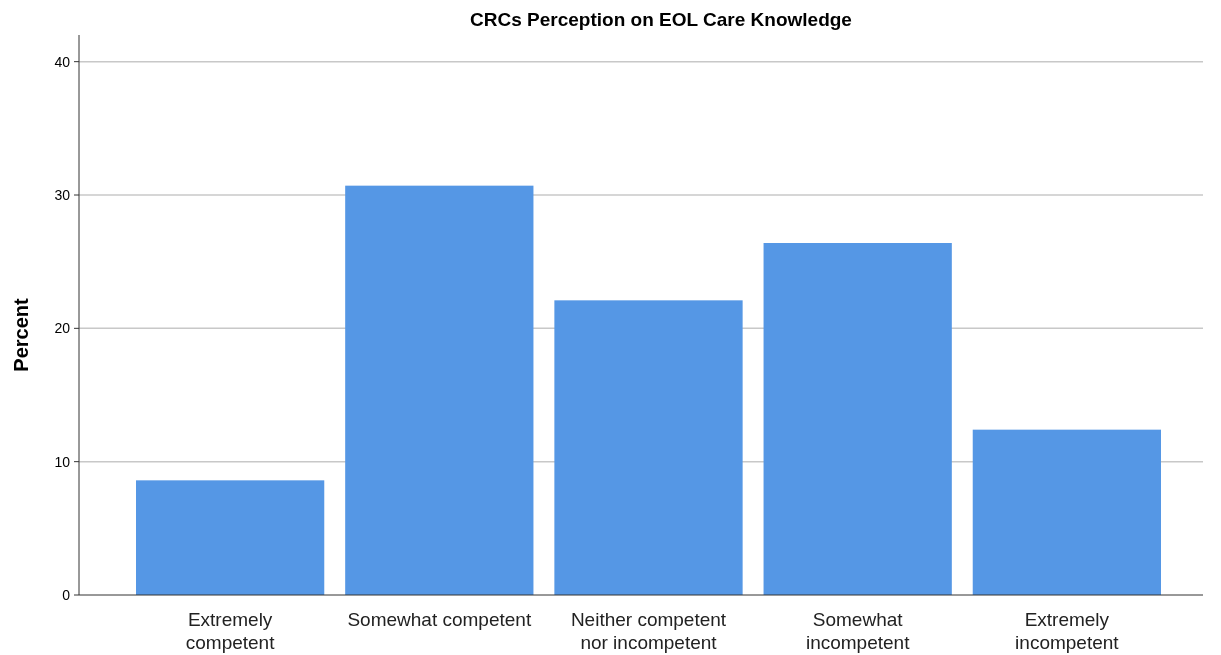 This screenshot has height=655, width=1221. I want to click on x-tick-label: Somewhat competent, so click(439, 619).